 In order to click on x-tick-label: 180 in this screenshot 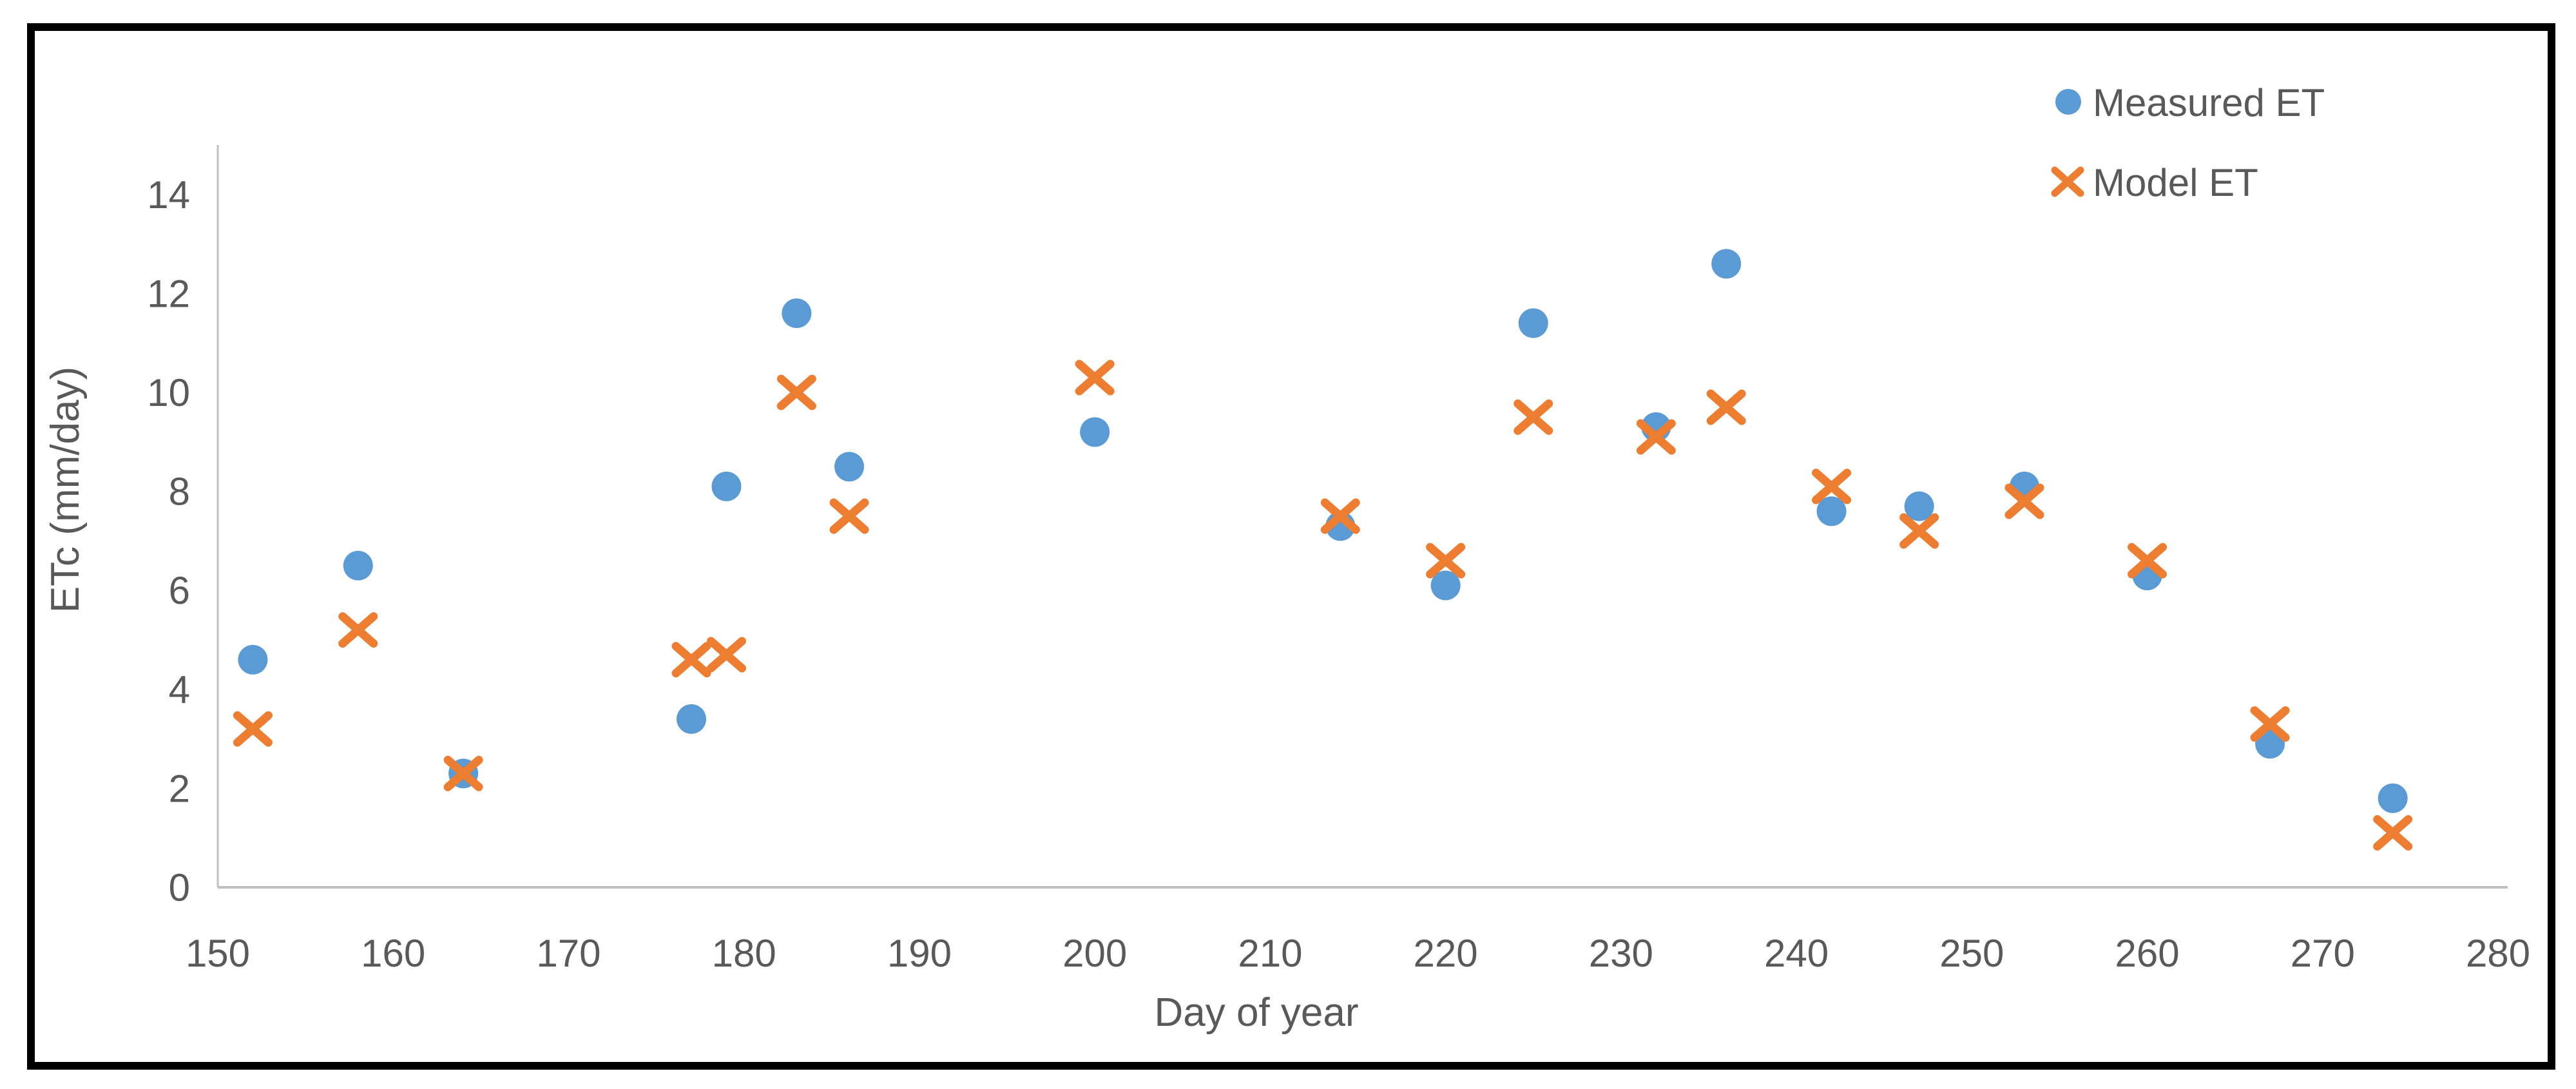, I will do `click(744, 953)`.